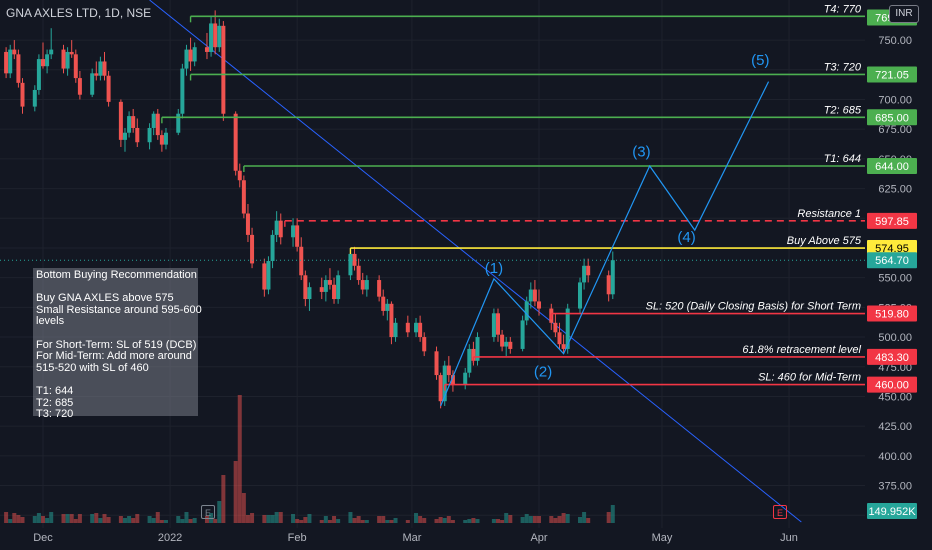  Describe the element at coordinates (824, 241) in the screenshot. I see `price-level-label: Buy Above 575` at that location.